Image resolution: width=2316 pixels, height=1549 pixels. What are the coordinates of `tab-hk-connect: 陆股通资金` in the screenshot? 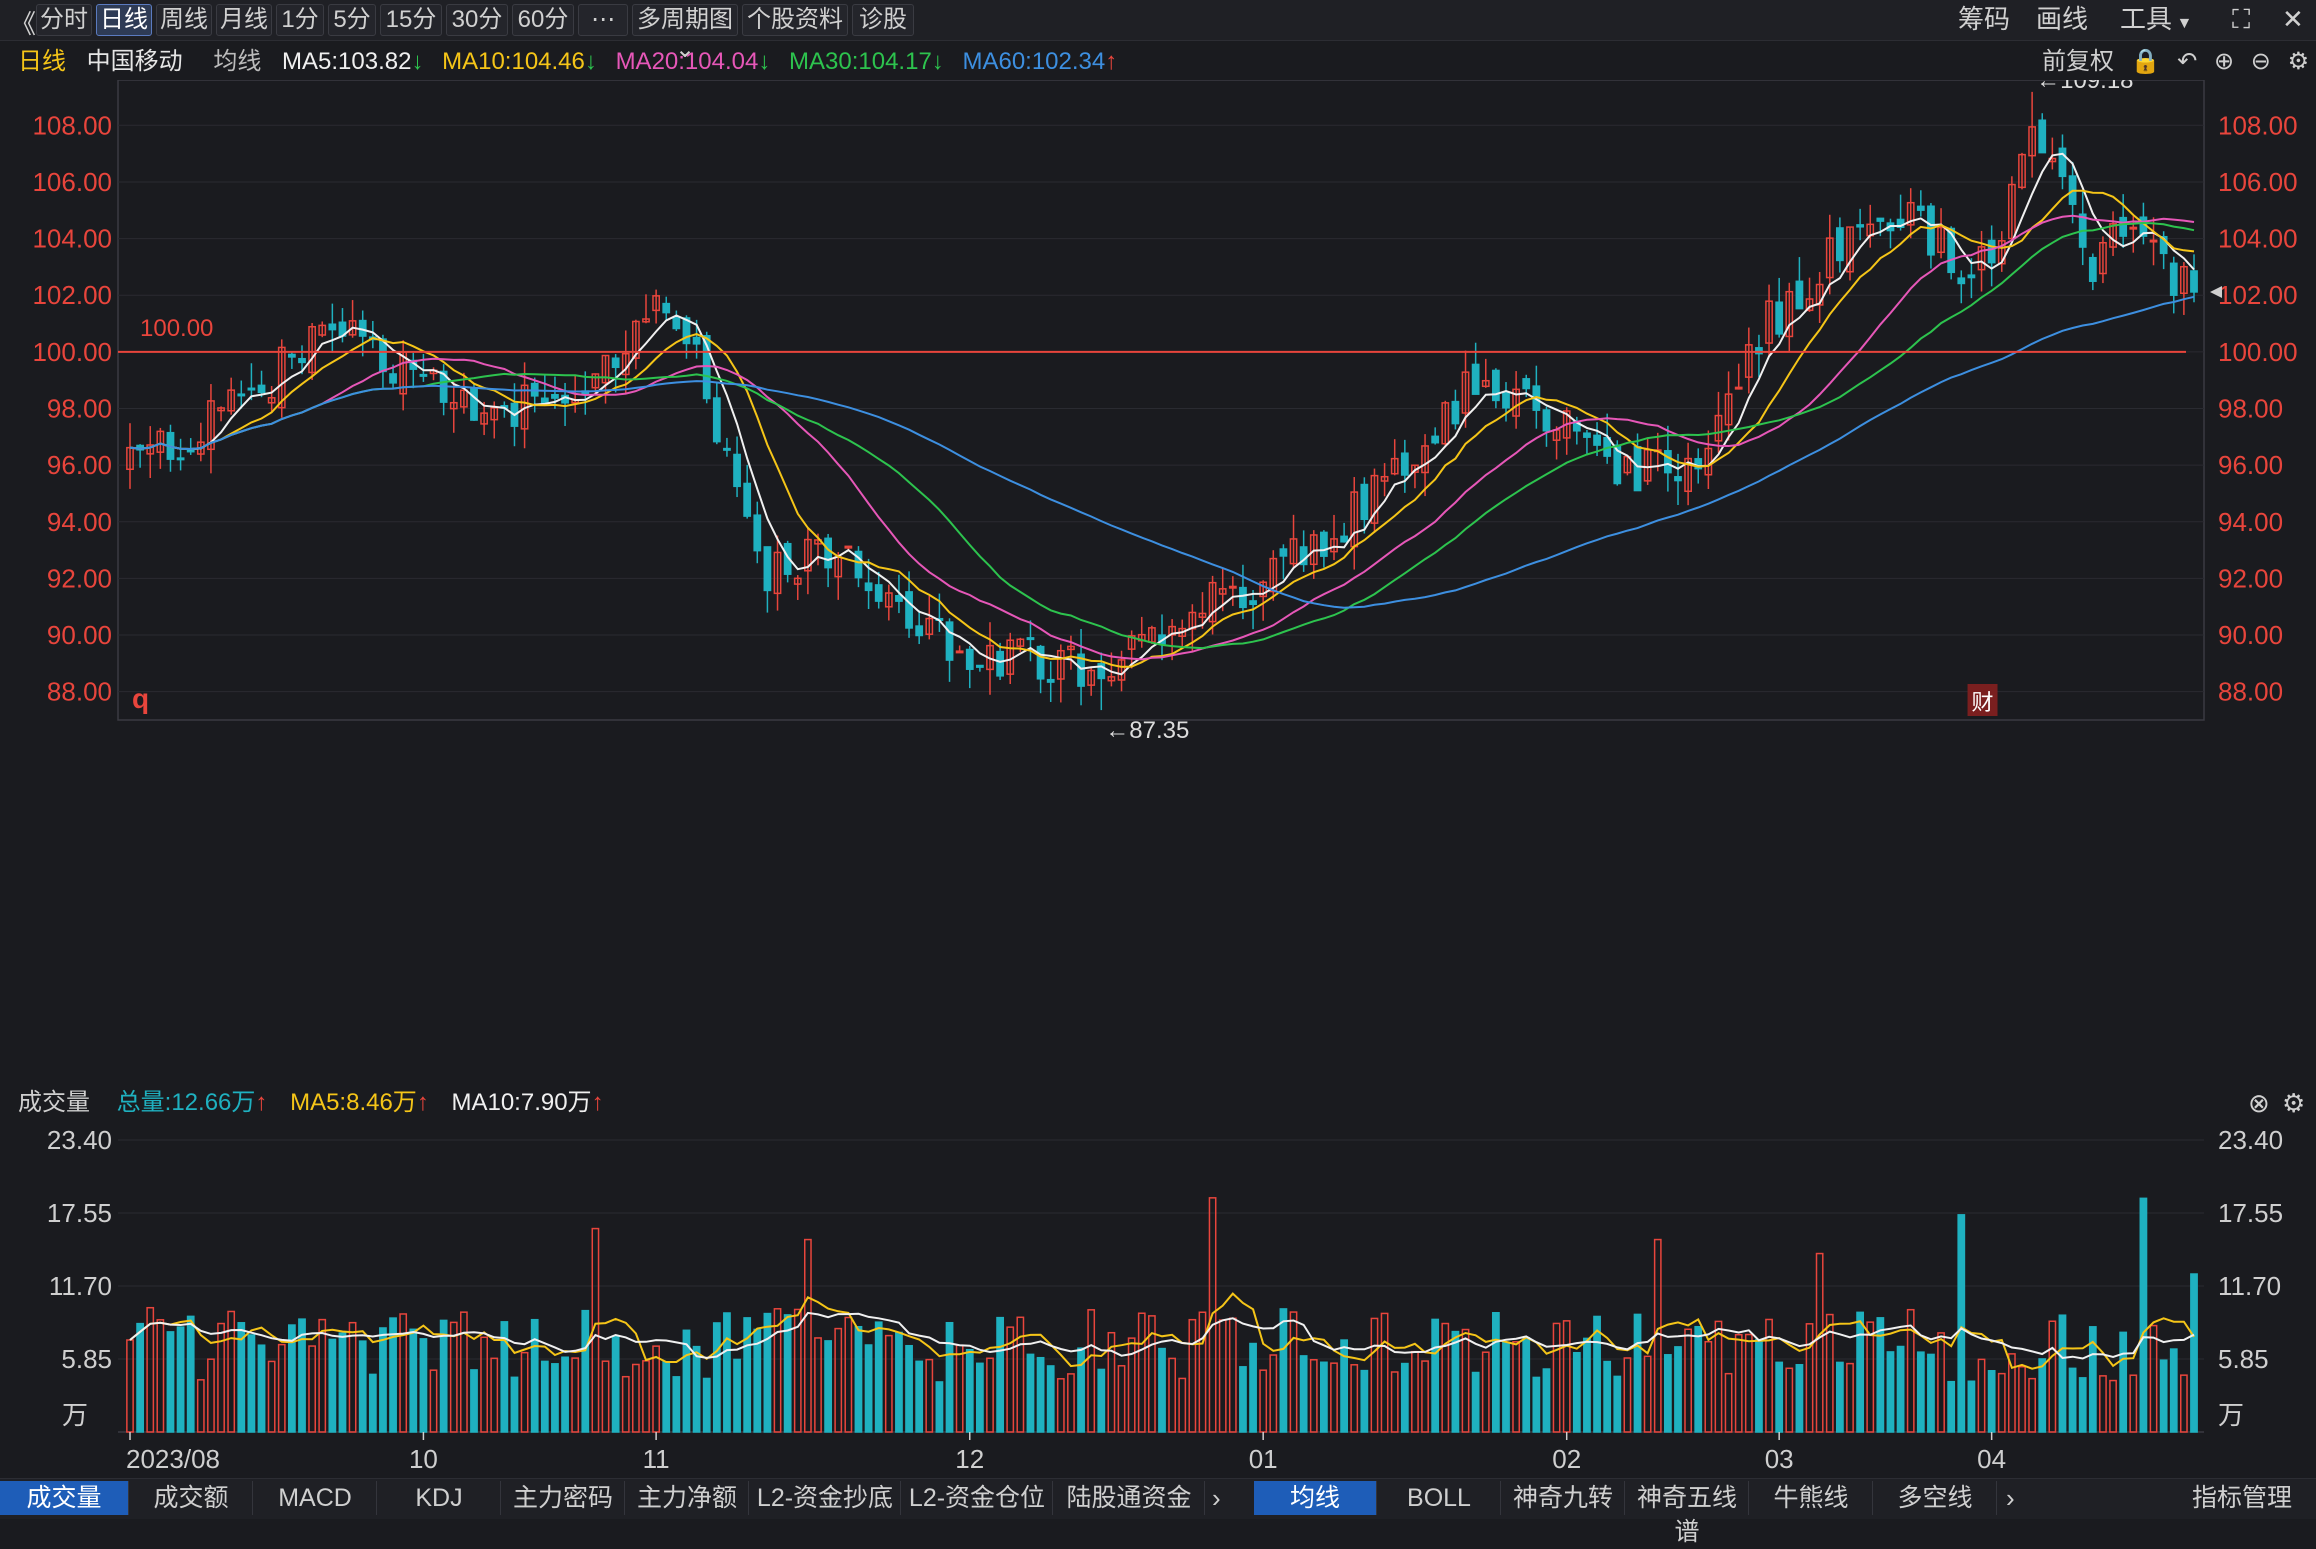 It's located at (1129, 1498).